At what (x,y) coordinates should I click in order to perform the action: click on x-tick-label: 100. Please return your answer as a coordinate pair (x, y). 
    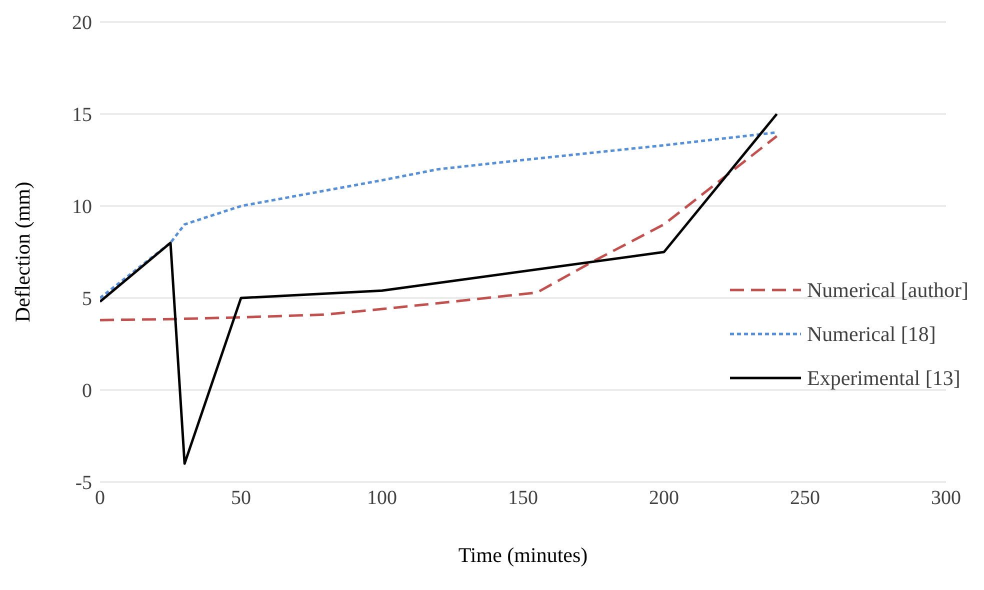
    Looking at the image, I should click on (382, 498).